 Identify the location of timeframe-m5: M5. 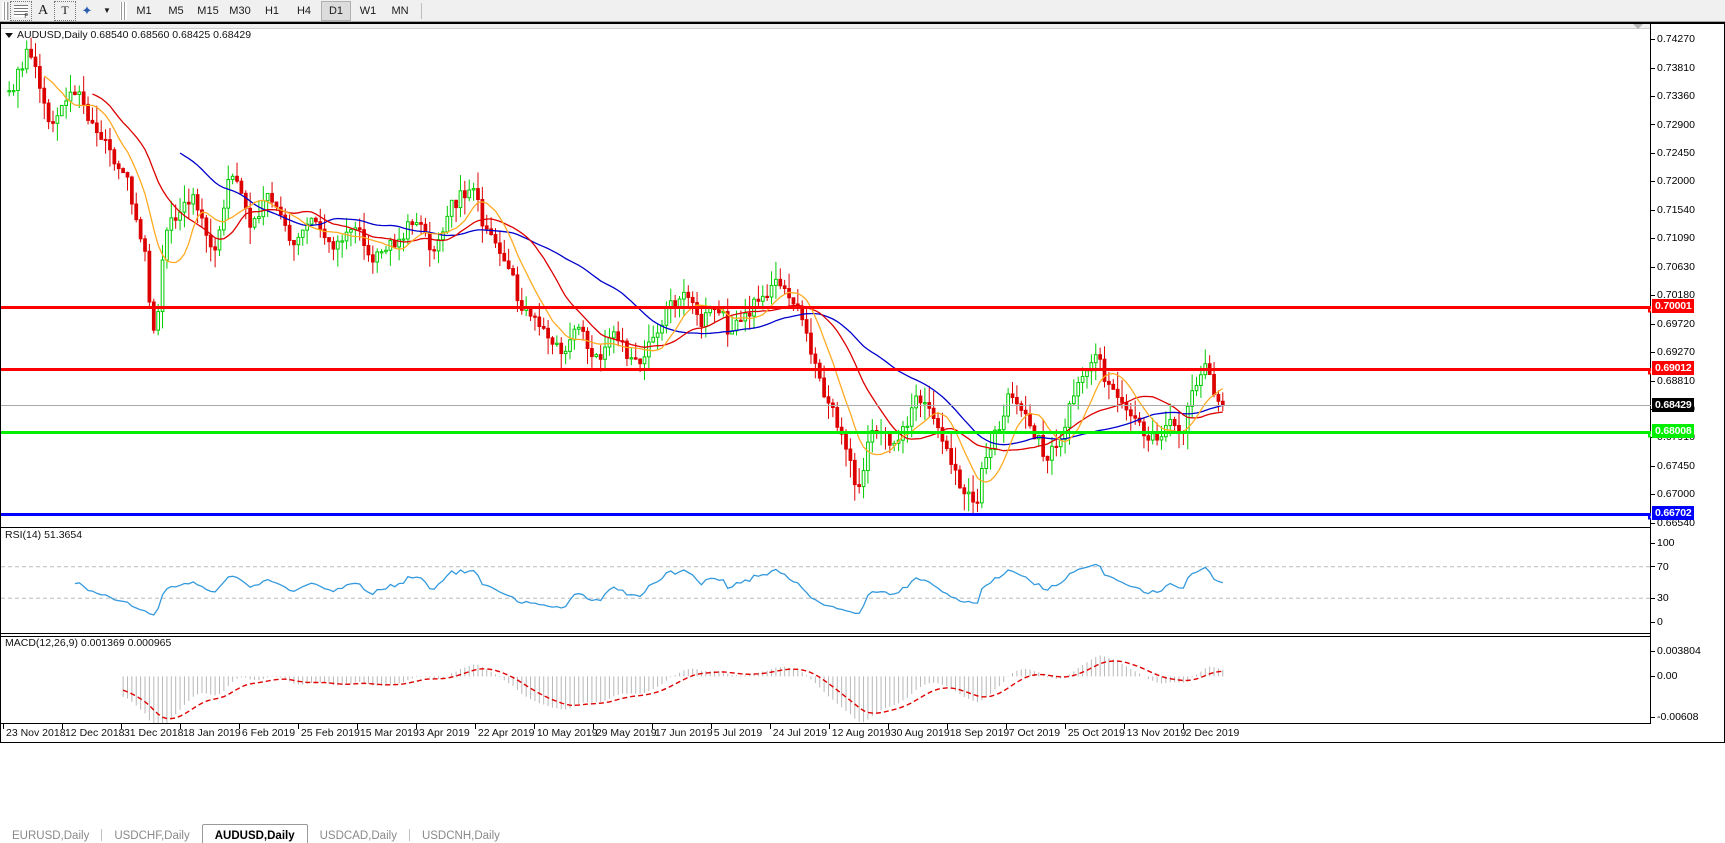
(176, 10).